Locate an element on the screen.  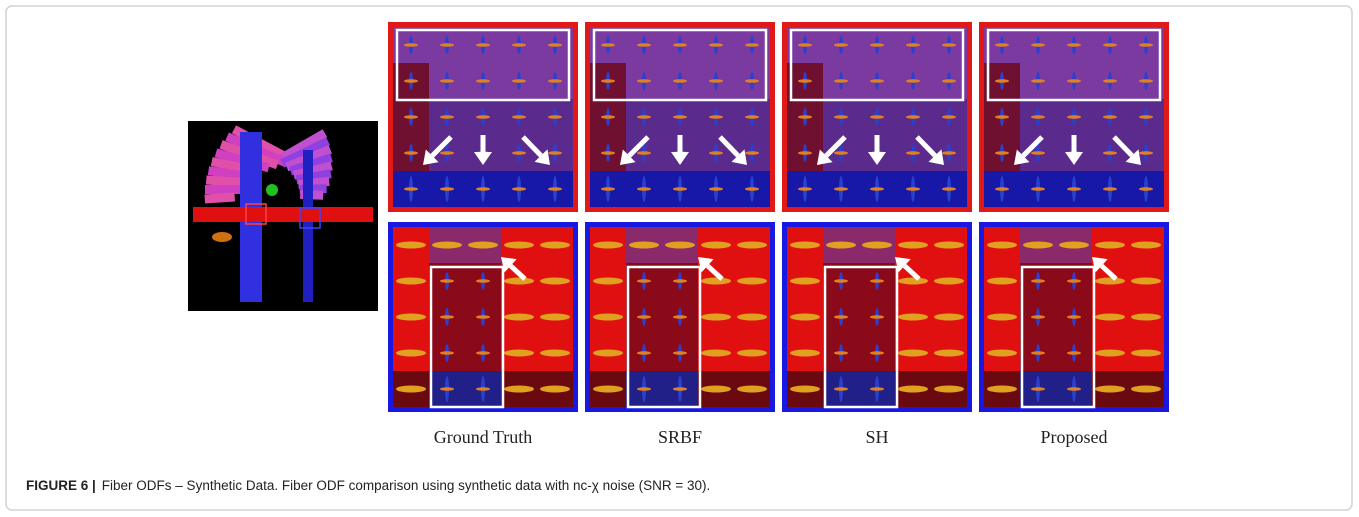
bending-panel is located at coordinates (877, 317).